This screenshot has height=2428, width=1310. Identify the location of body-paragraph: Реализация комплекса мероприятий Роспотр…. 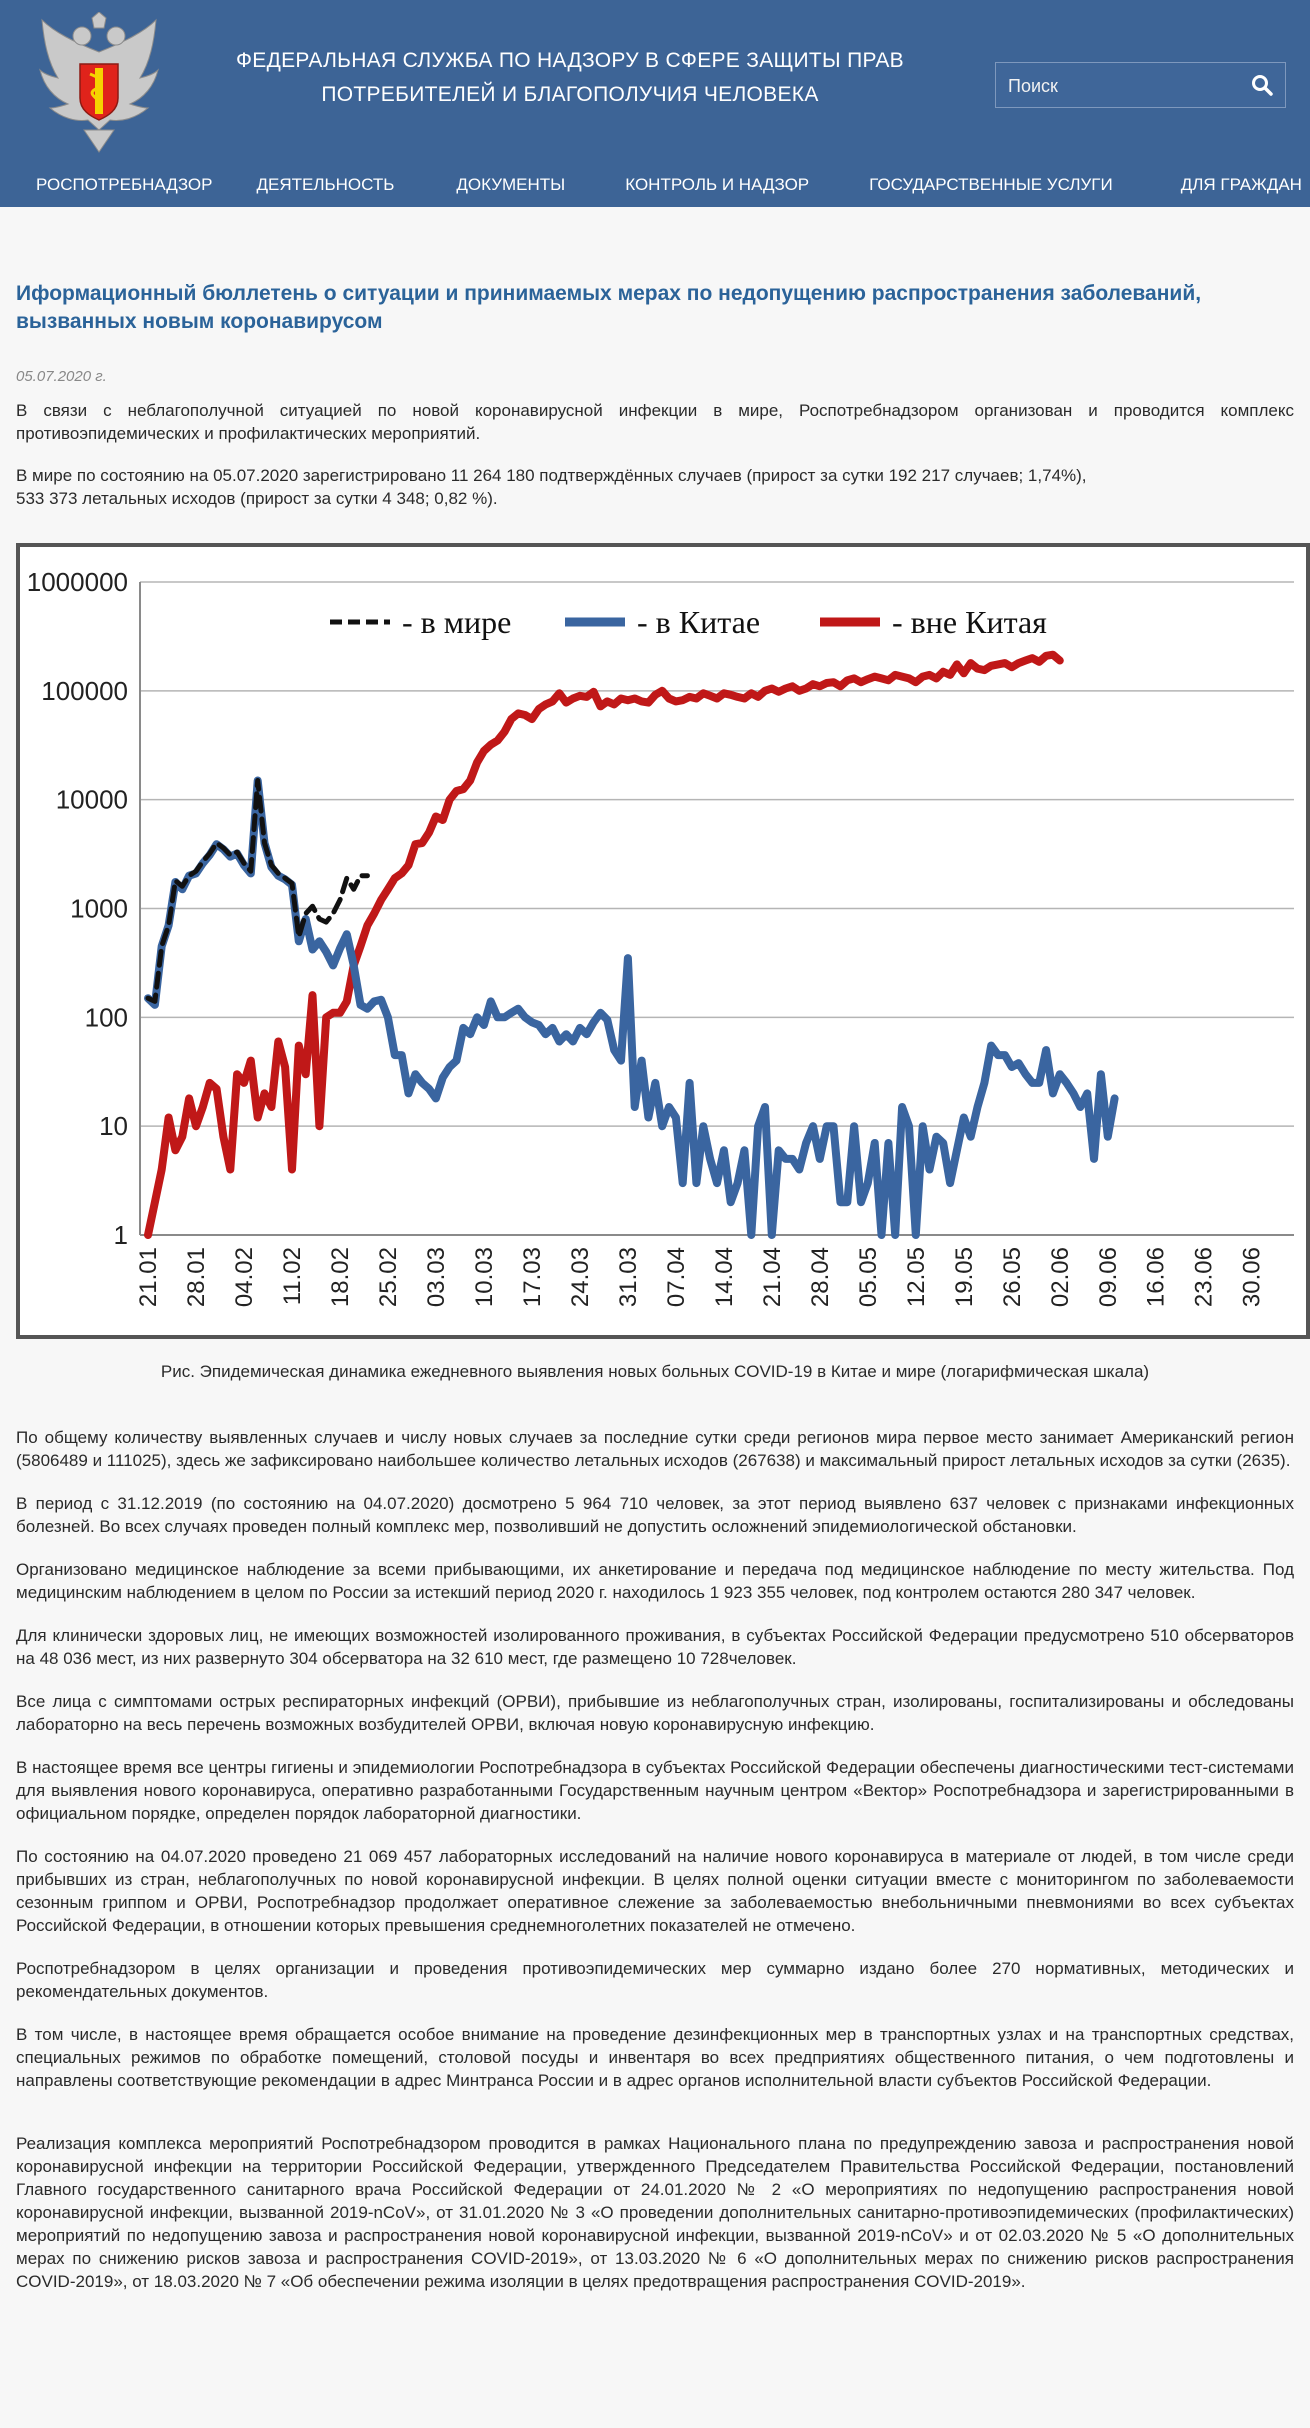
(655, 2212).